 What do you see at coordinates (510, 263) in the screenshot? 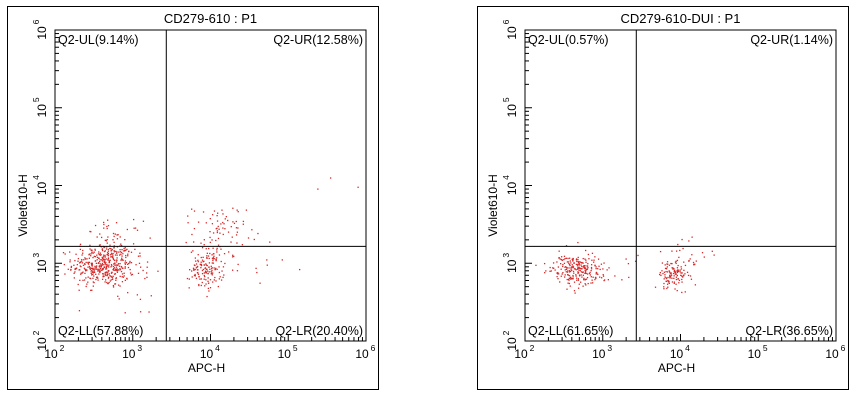
I see `y-tick-label-group: 10³` at bounding box center [510, 263].